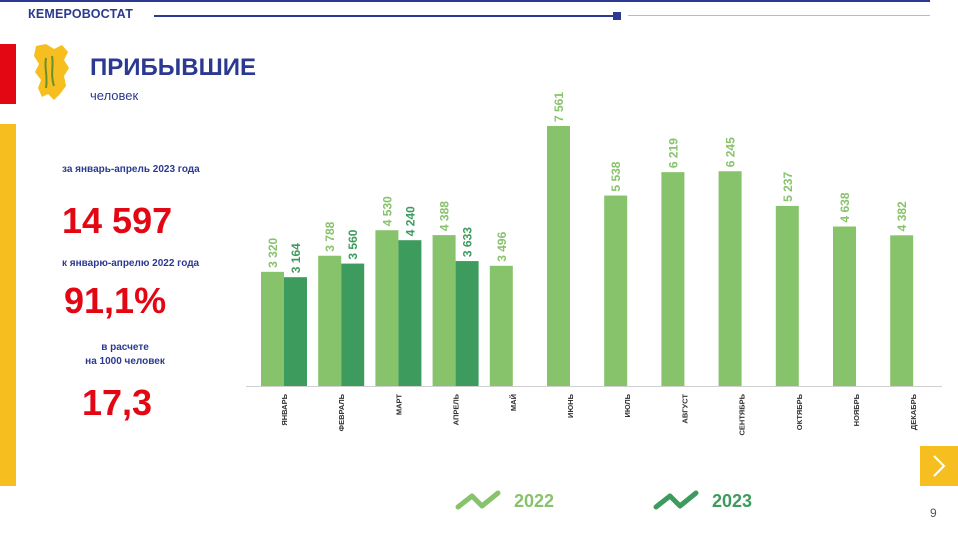 The width and height of the screenshot is (958, 534). I want to click on total-value: 14 597, so click(117, 220).